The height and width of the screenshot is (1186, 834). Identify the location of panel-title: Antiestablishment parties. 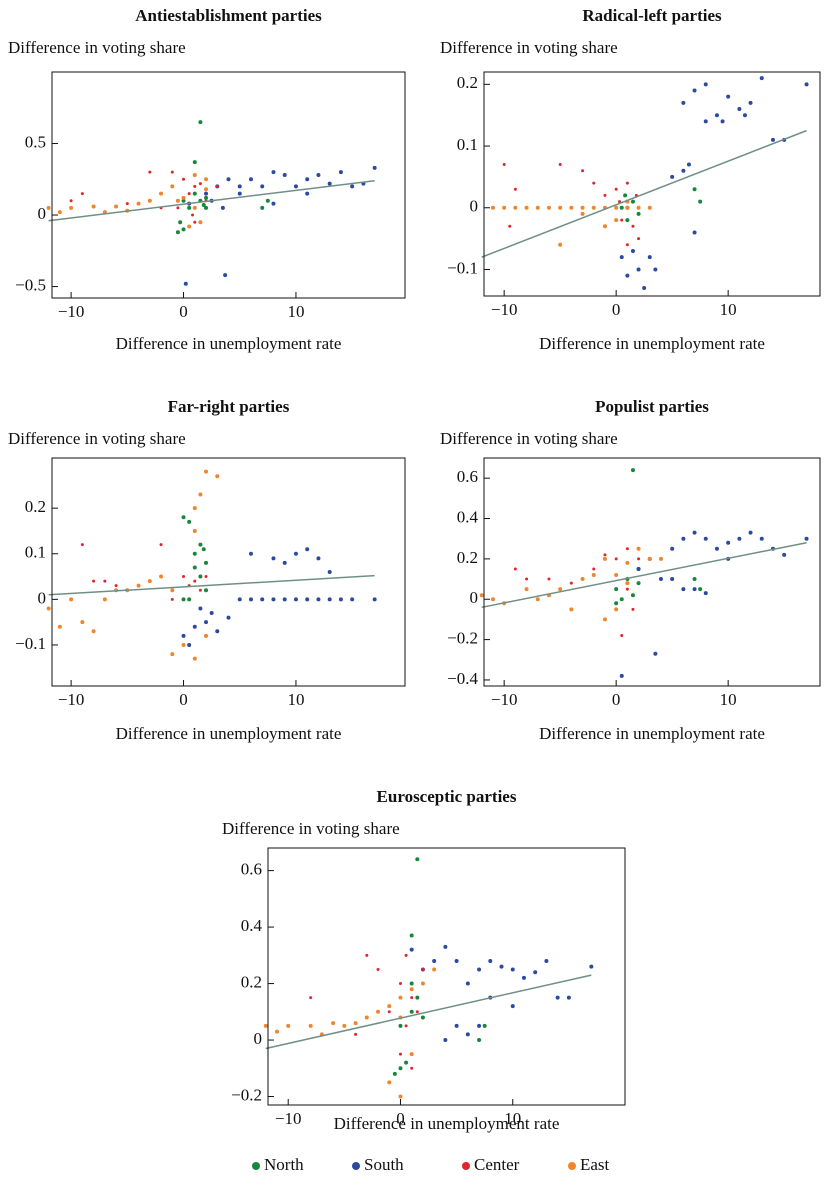
(228, 15).